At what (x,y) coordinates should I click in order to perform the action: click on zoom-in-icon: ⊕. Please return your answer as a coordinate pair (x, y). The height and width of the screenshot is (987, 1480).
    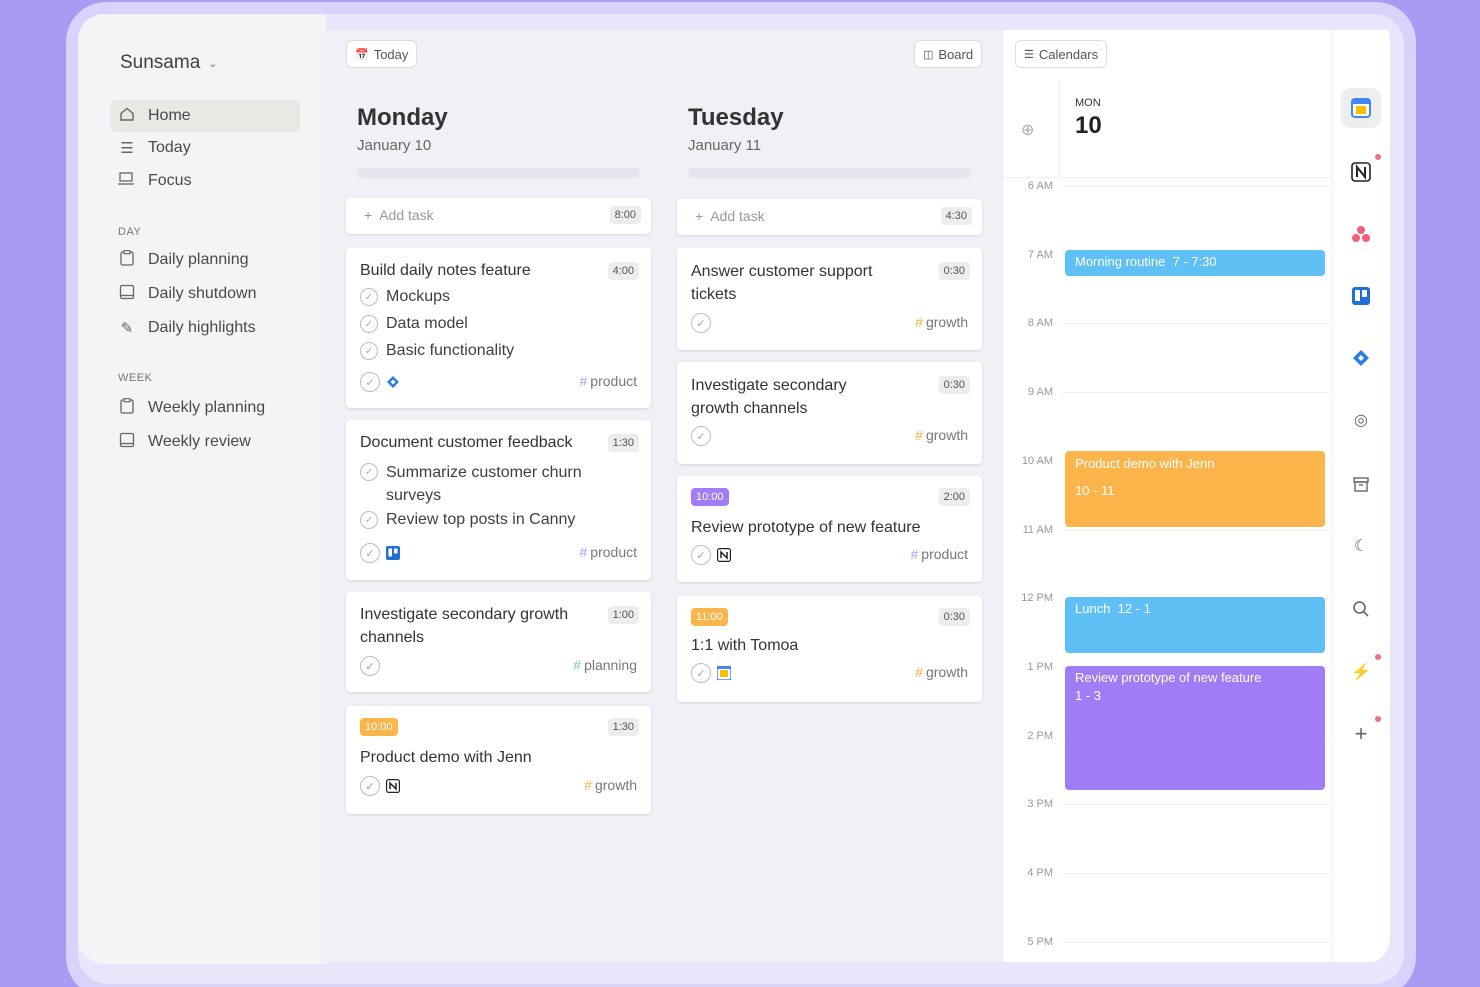
    Looking at the image, I should click on (1028, 130).